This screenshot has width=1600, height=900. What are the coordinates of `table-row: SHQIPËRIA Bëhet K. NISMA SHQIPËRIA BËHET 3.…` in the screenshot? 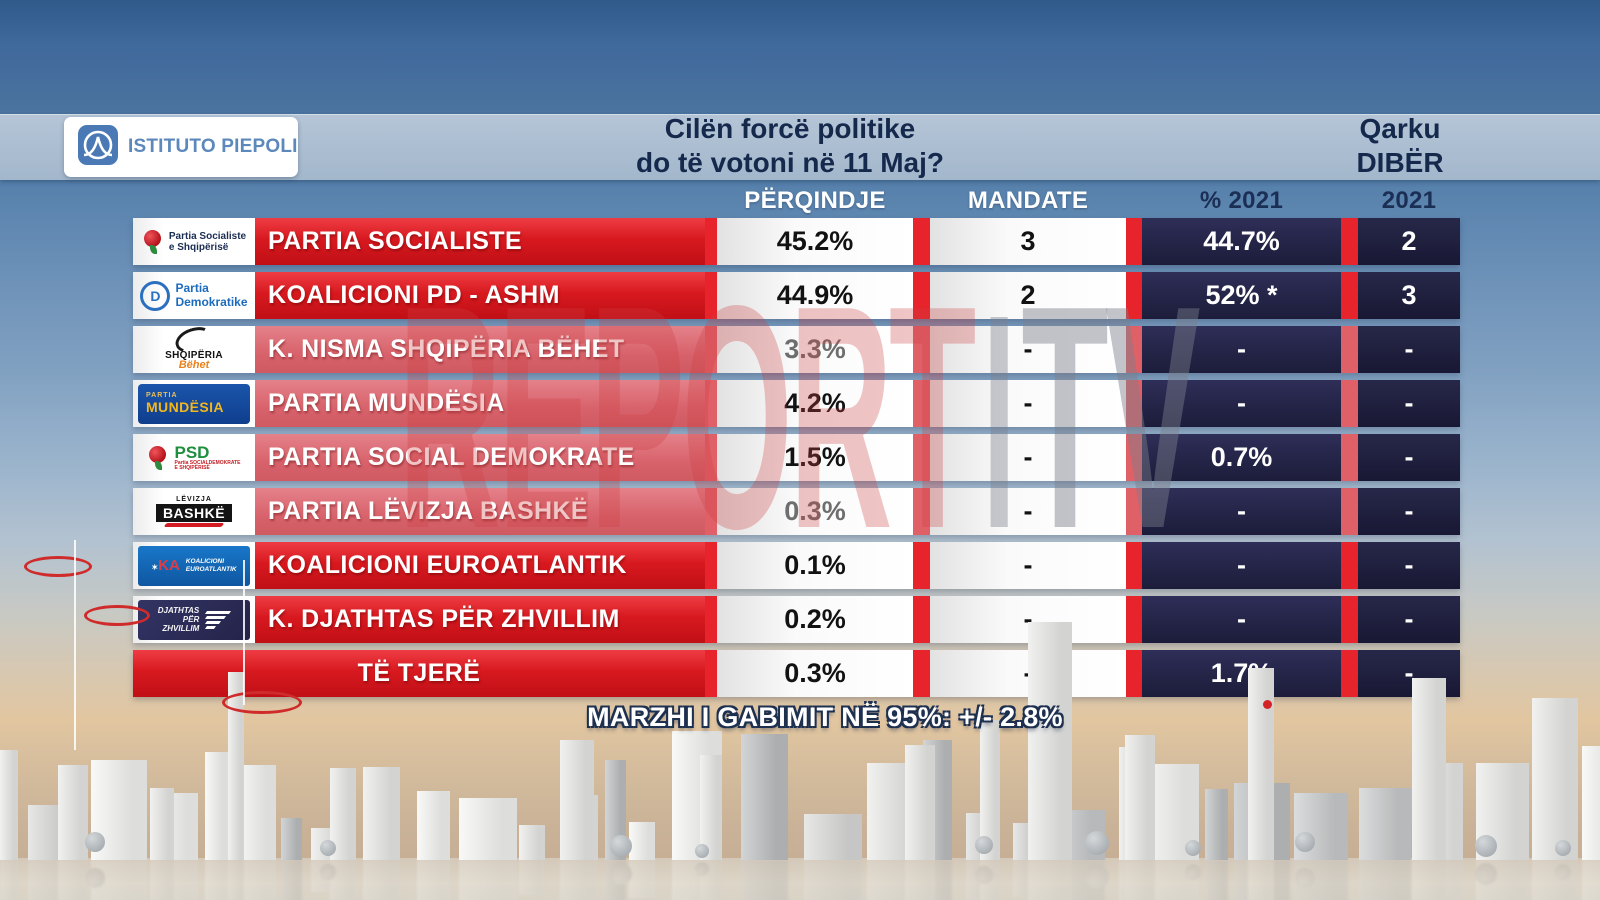 It's located at (796, 349).